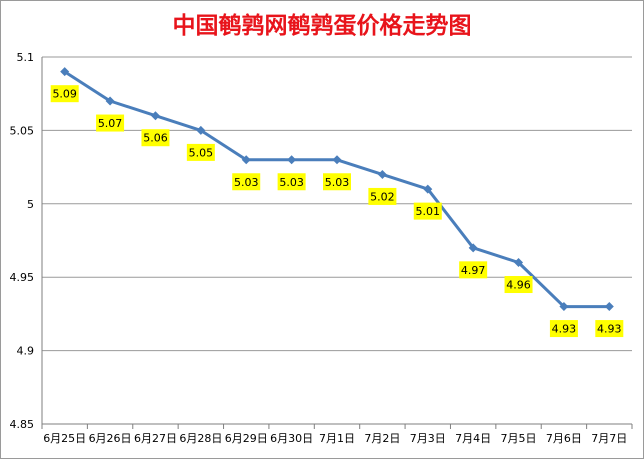 This screenshot has height=459, width=644. I want to click on data-label-1: 5.07, so click(110, 123).